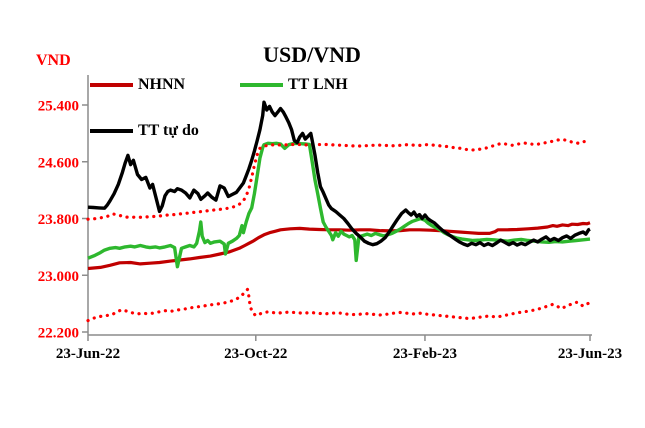 This screenshot has height=428, width=645. I want to click on legend-item-tt-lnh: TT LNH, so click(294, 85).